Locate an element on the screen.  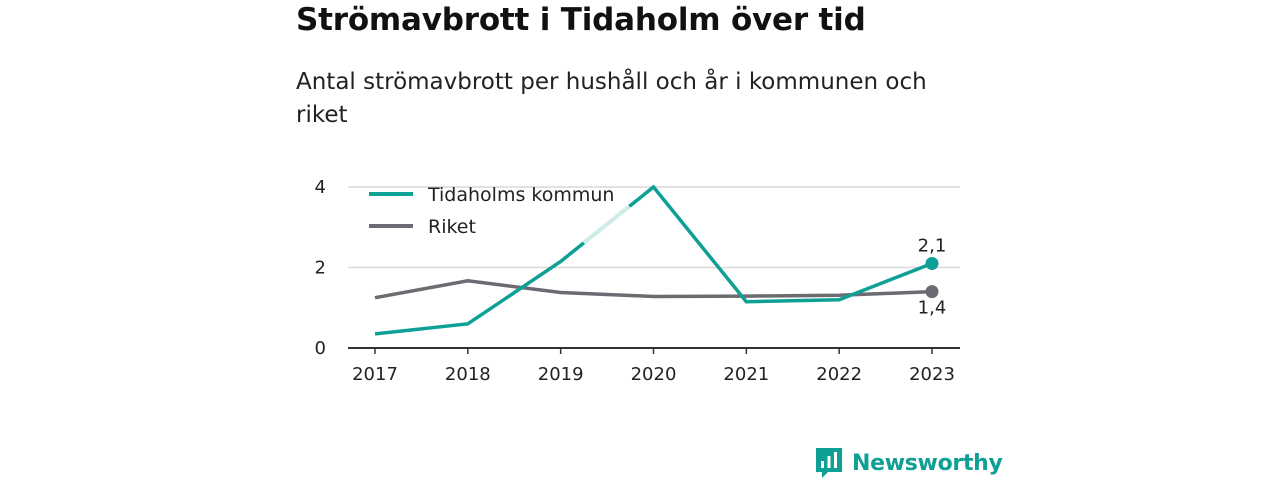
x-tick-label: 2021 is located at coordinates (746, 374).